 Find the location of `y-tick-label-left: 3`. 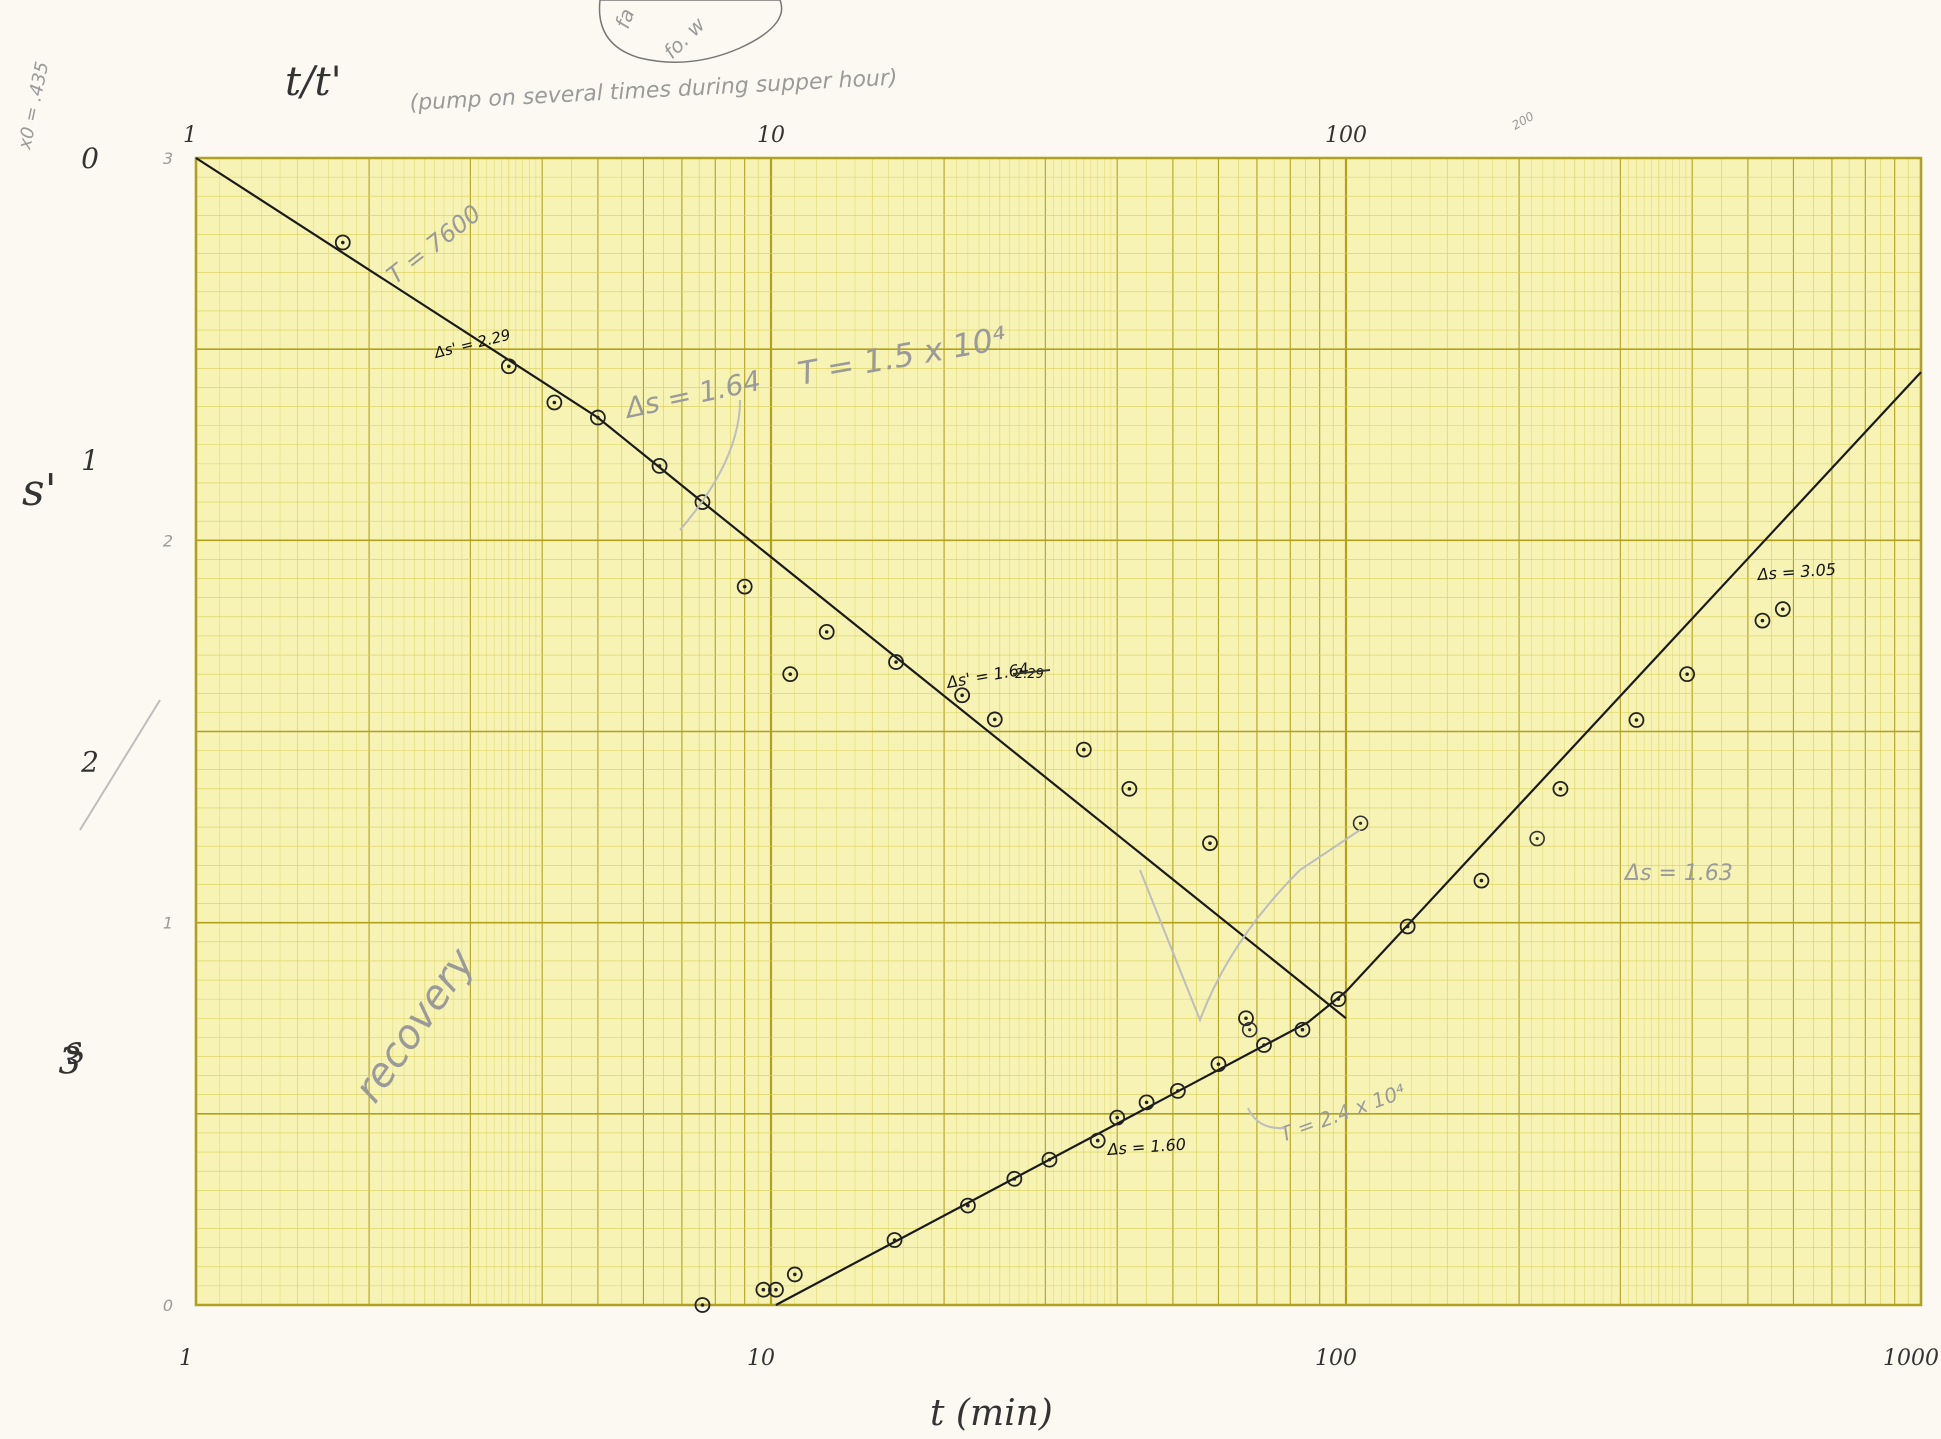

y-tick-label-left: 3 is located at coordinates (70, 1062).